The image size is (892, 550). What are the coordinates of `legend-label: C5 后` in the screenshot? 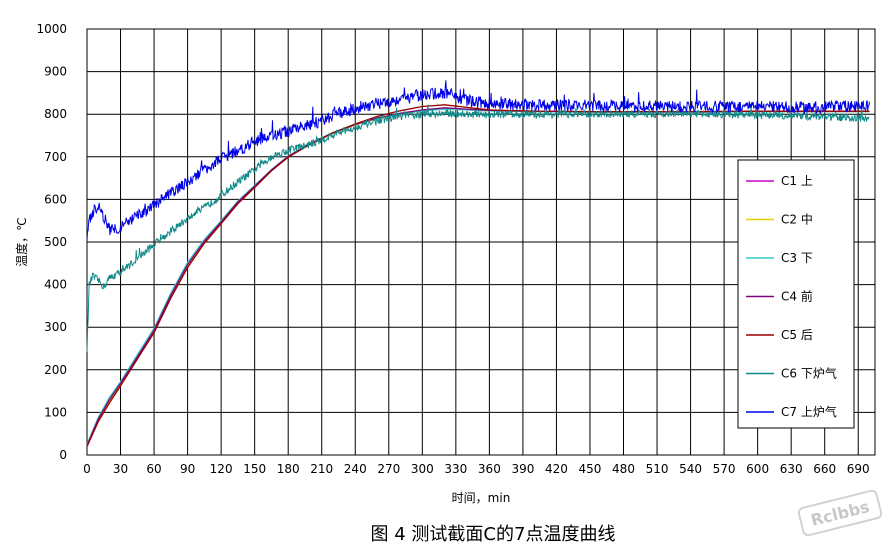 It's located at (797, 335).